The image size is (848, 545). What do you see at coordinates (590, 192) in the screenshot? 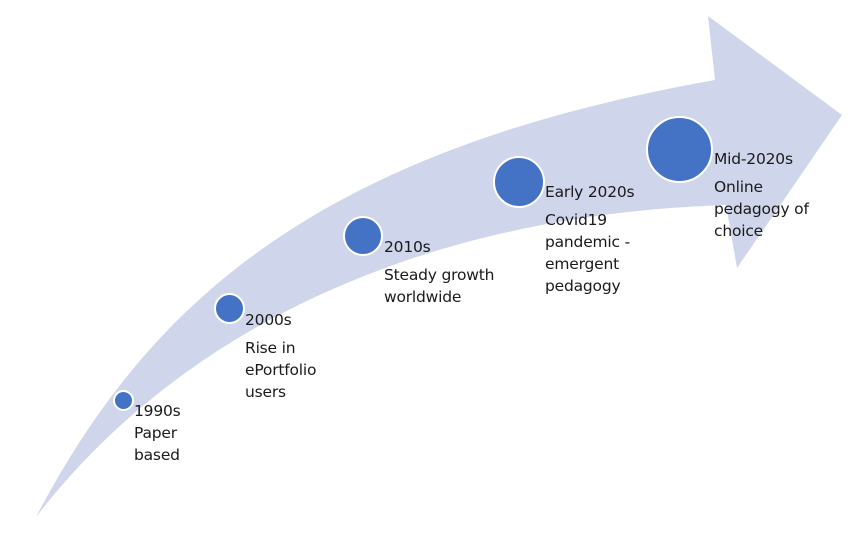
I see `milestone-era: Early 2020s` at bounding box center [590, 192].